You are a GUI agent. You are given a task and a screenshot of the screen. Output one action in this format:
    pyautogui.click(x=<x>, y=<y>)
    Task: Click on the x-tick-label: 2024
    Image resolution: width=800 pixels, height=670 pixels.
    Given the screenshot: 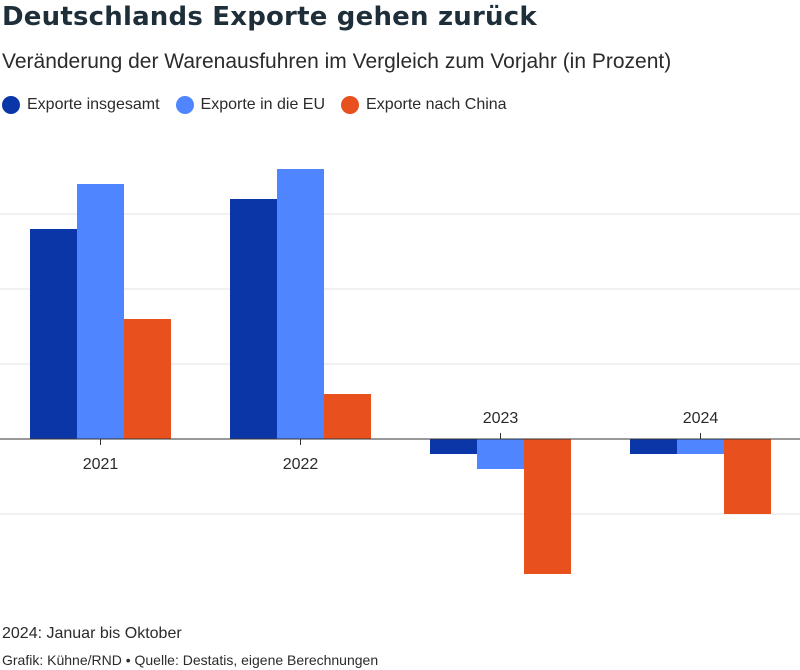 What is the action you would take?
    pyautogui.click(x=701, y=418)
    